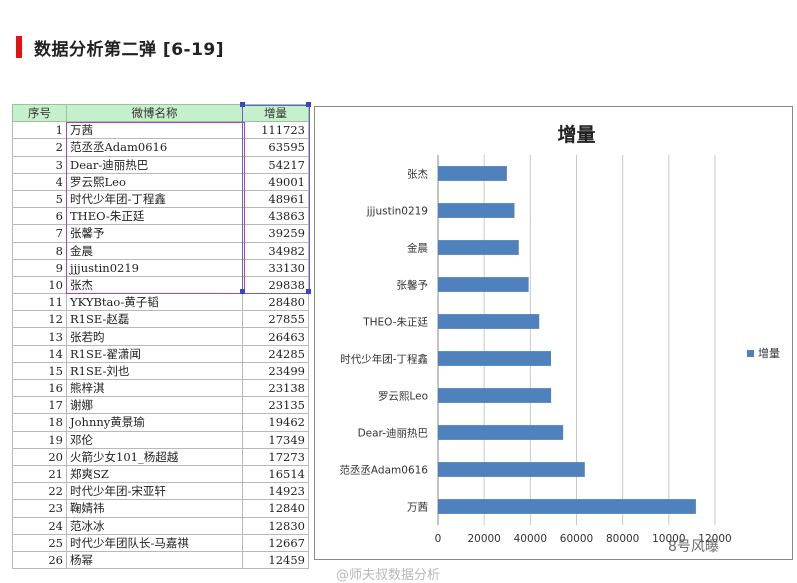 This screenshot has height=583, width=797. Describe the element at coordinates (275, 233) in the screenshot. I see `row-value-cell: 39259` at that location.